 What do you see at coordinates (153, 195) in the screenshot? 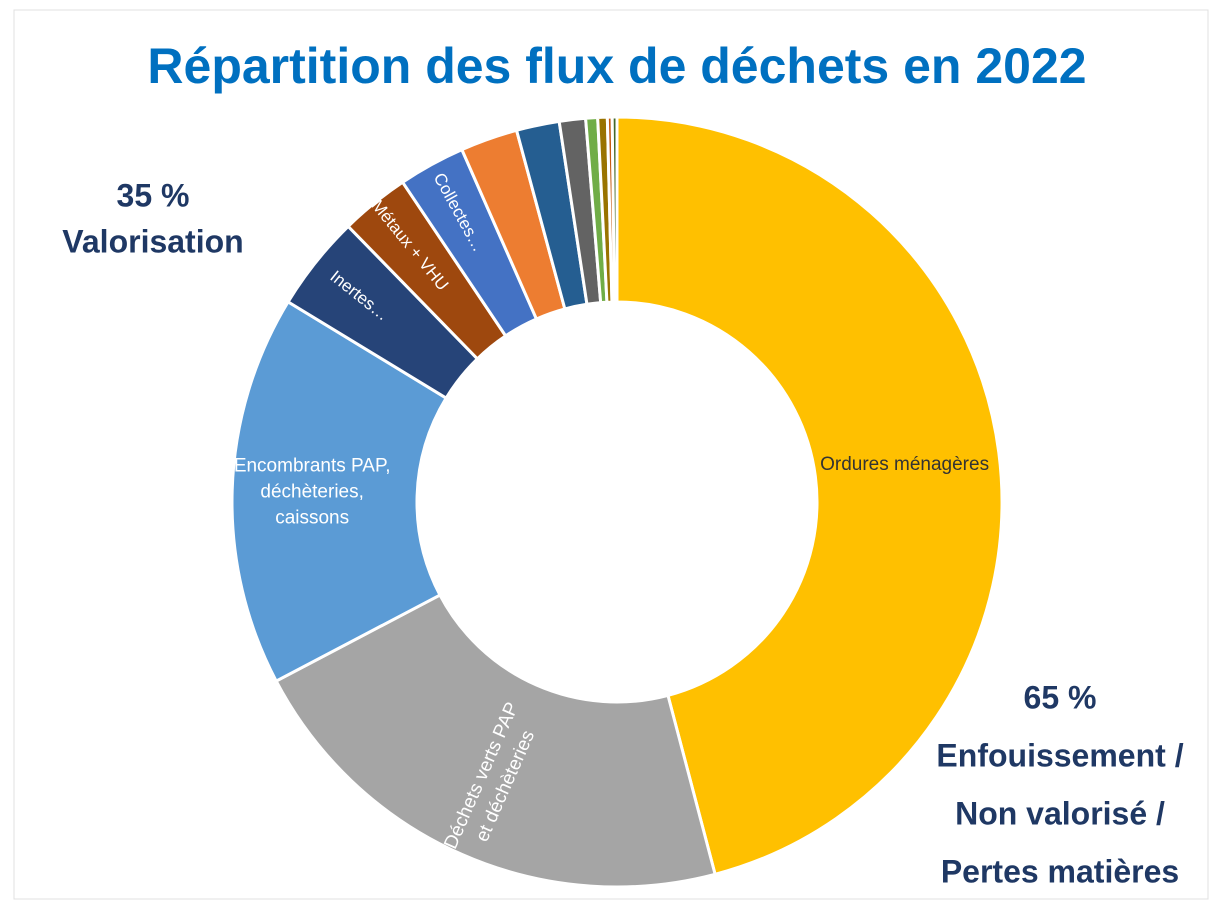
I see `annotation: 35 %` at bounding box center [153, 195].